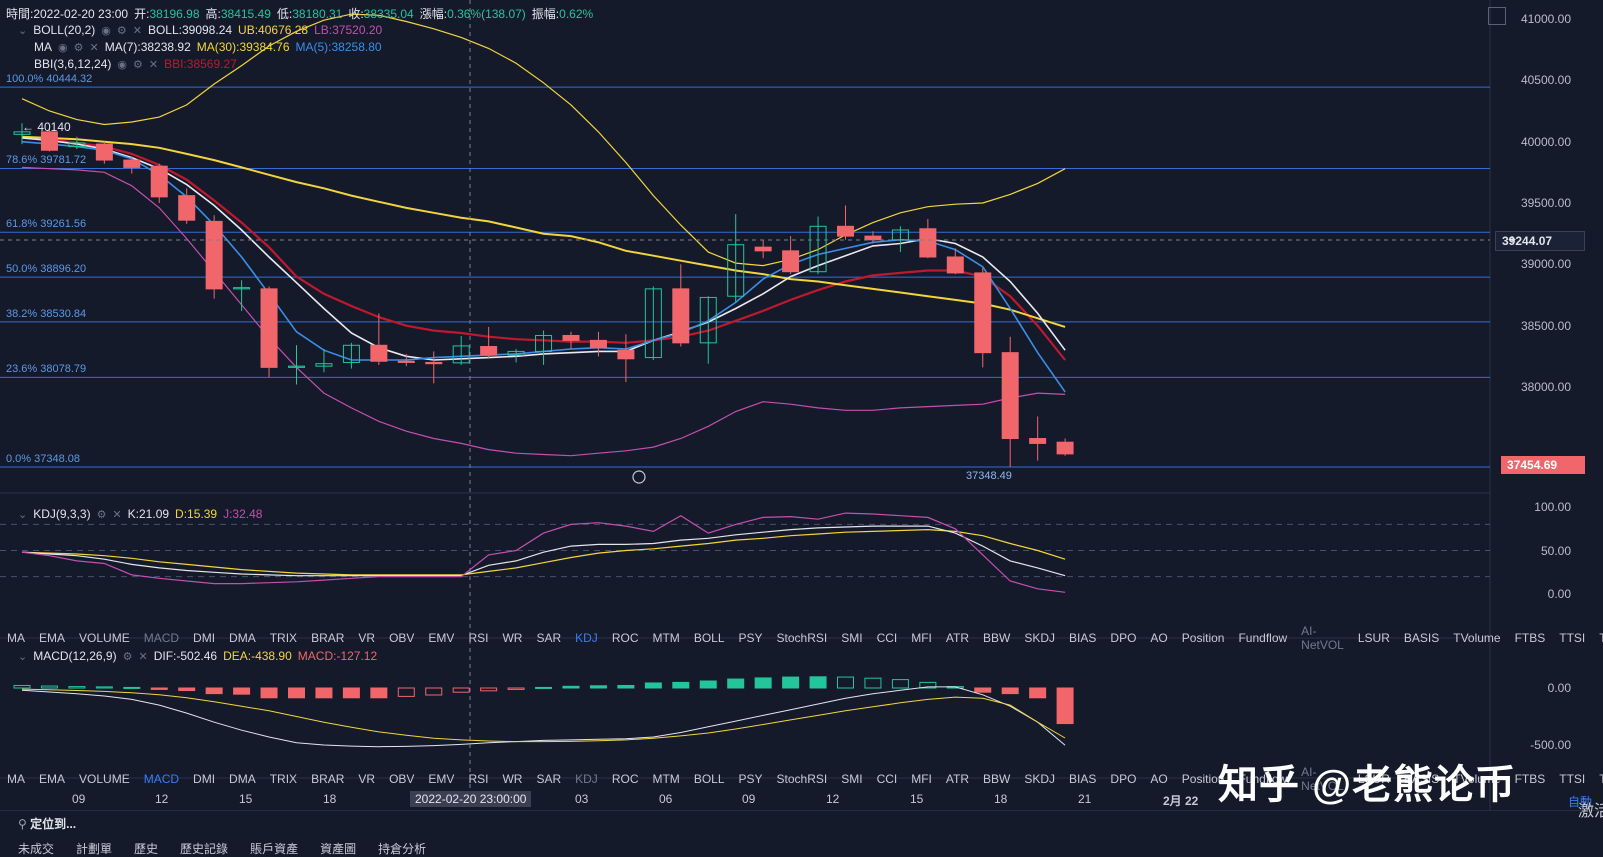 This screenshot has width=1603, height=857. Describe the element at coordinates (1263, 779) in the screenshot. I see `tab-fundflow: Fundflow` at that location.